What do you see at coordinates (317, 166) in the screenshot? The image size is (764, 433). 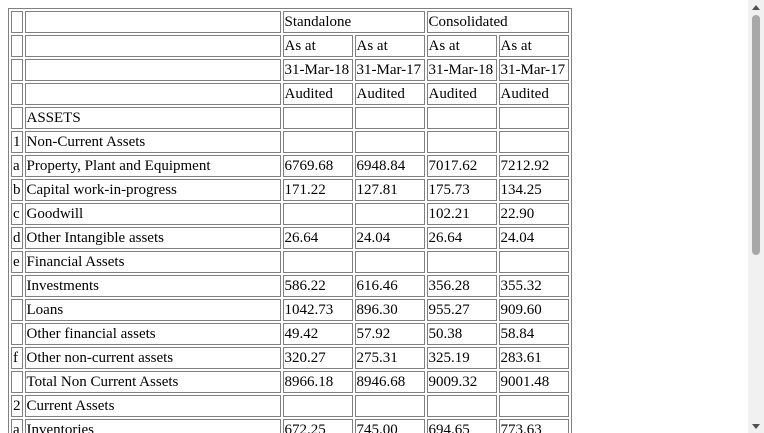 I see `standalone-2018-value: 6769.68` at bounding box center [317, 166].